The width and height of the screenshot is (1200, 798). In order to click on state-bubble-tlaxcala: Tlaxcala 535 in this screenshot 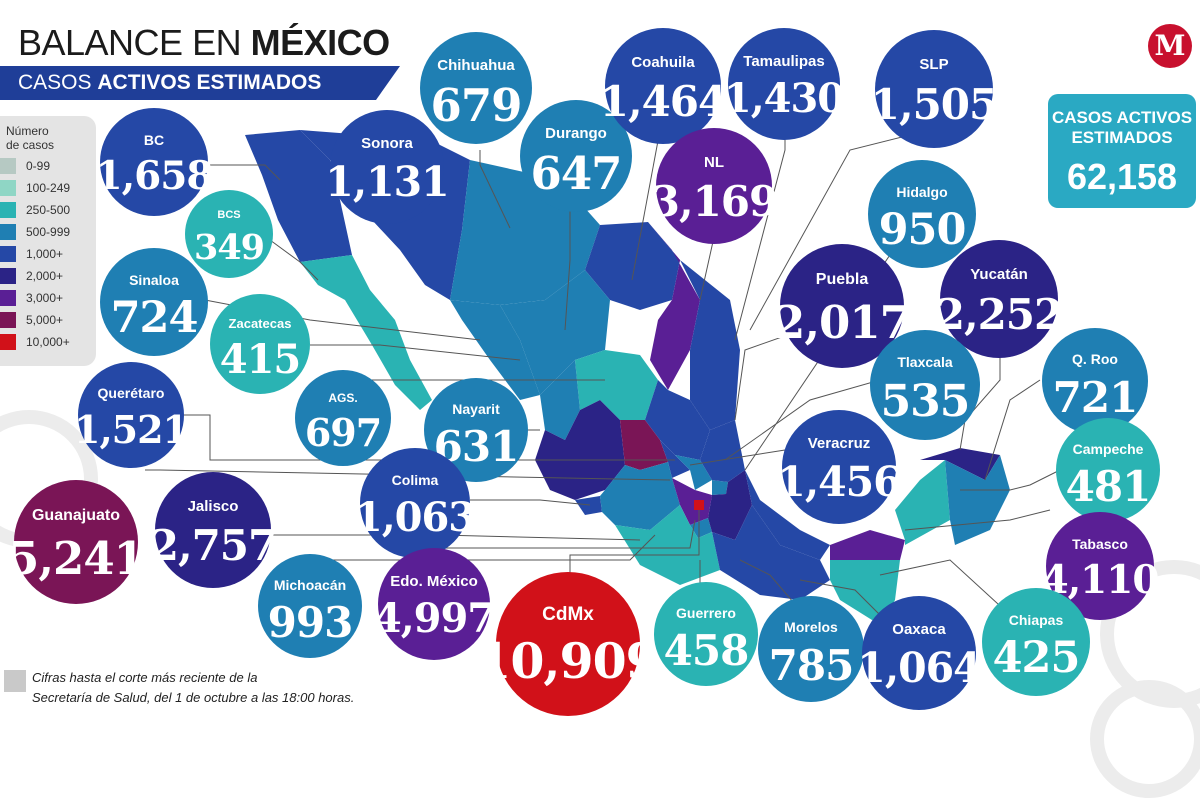, I will do `click(925, 385)`.